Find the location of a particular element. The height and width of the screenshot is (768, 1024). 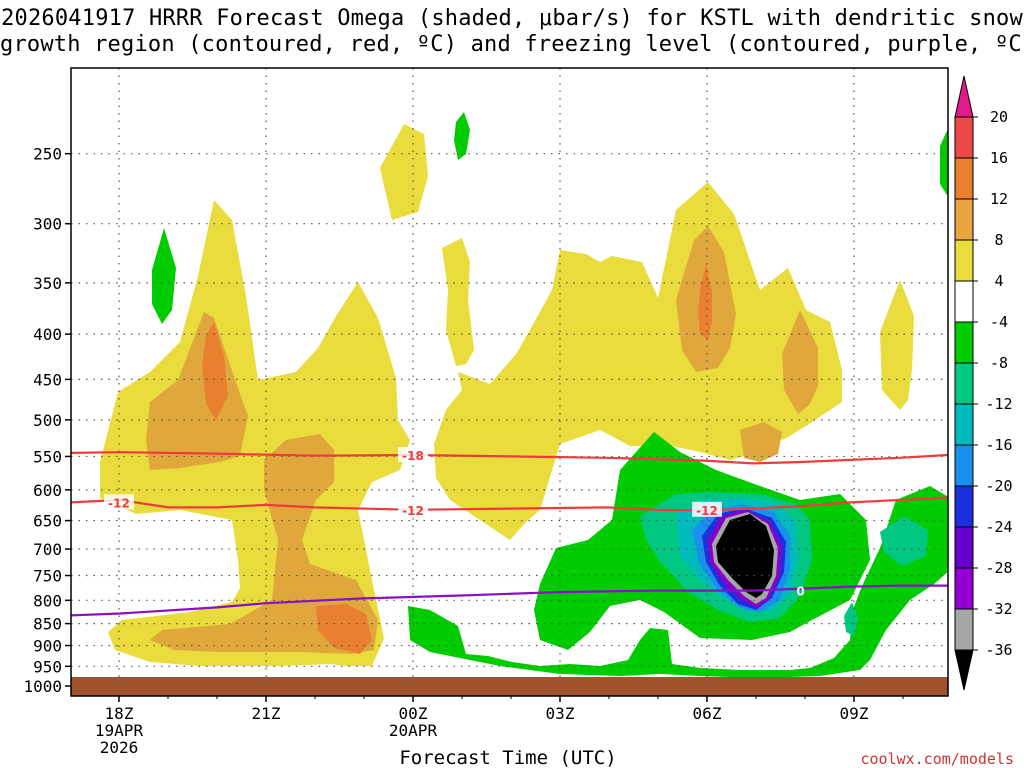

y-tick-label-750: 750 is located at coordinates (47, 576).